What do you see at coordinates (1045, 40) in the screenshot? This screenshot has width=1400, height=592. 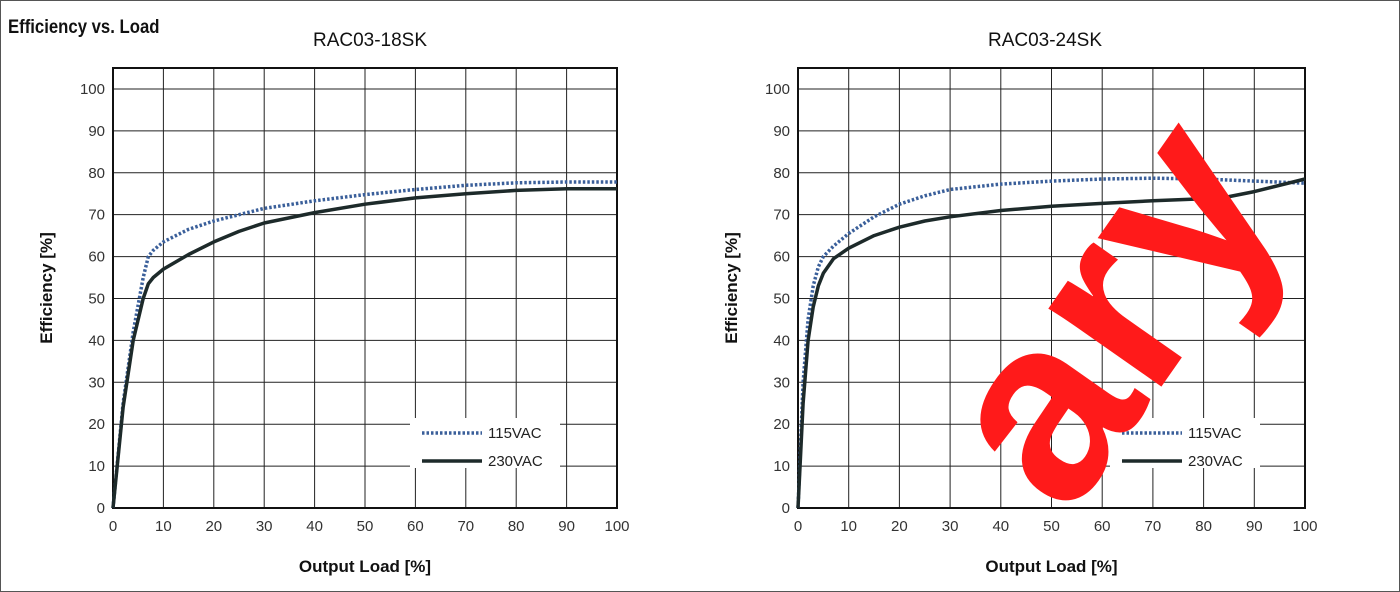 I see `chart-title: RAC03-24SK` at bounding box center [1045, 40].